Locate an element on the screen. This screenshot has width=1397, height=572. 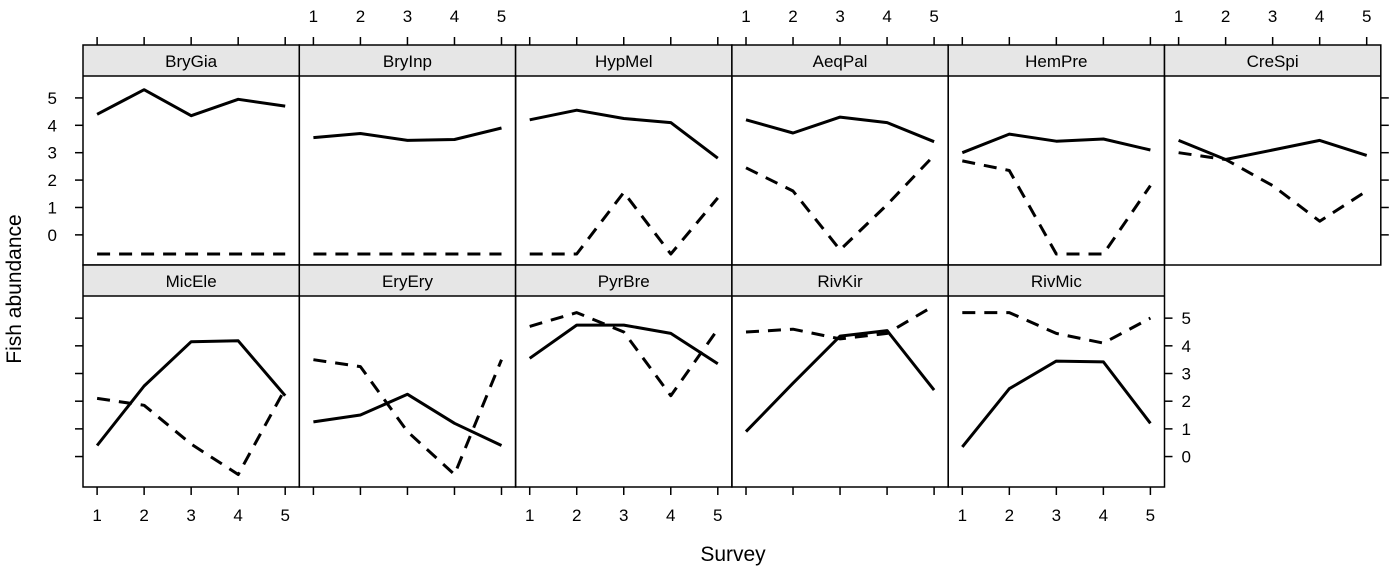
strip-label: RivKir is located at coordinates (840, 281).